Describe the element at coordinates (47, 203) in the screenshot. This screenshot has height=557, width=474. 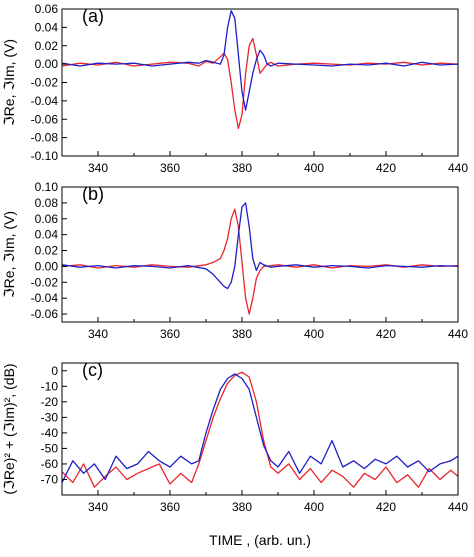
I see `y-tick-label: 0.08` at that location.